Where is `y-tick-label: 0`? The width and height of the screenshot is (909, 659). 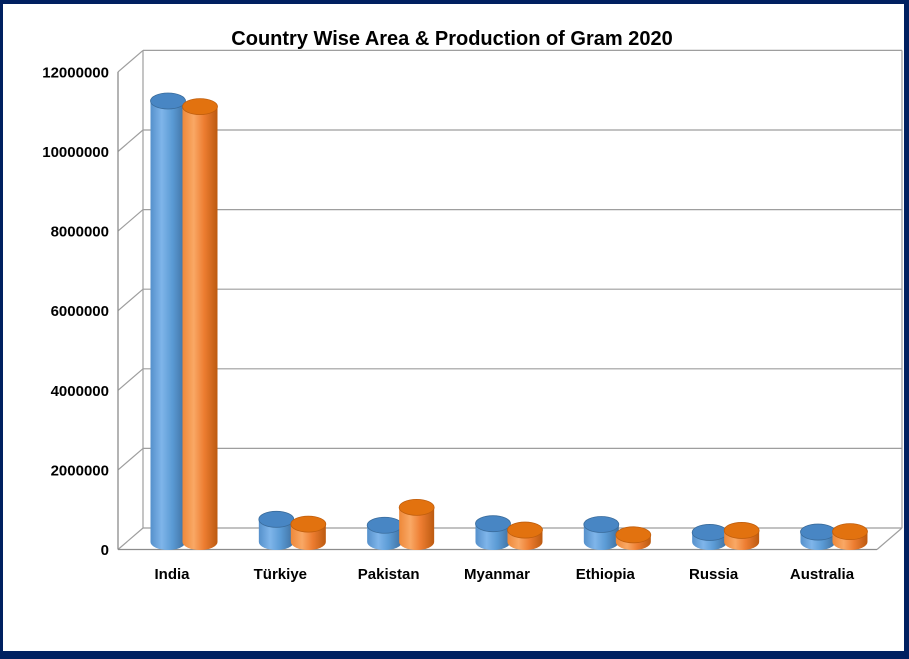
y-tick-label: 0 is located at coordinates (105, 550).